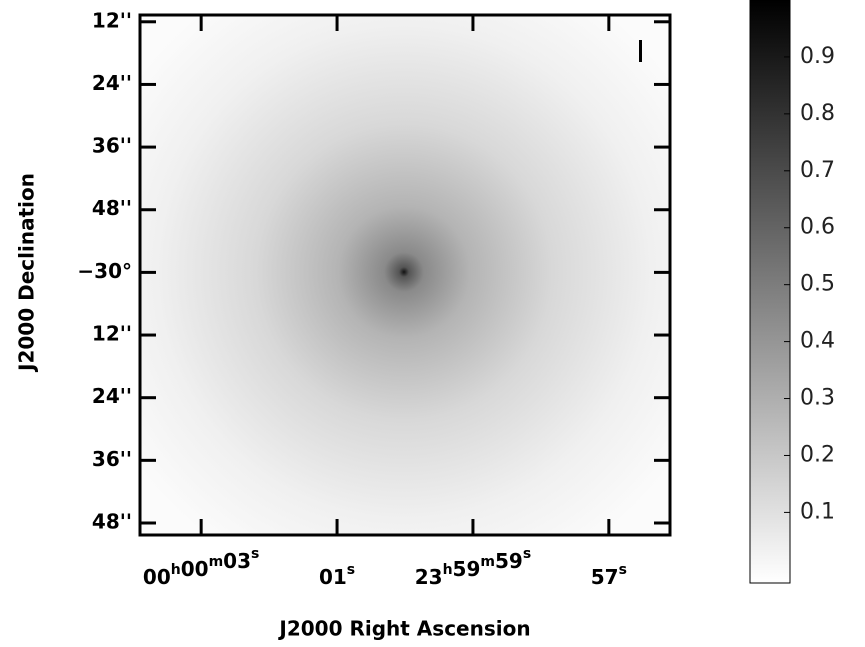  I want to click on x-tick-label: 57s, so click(609, 575).